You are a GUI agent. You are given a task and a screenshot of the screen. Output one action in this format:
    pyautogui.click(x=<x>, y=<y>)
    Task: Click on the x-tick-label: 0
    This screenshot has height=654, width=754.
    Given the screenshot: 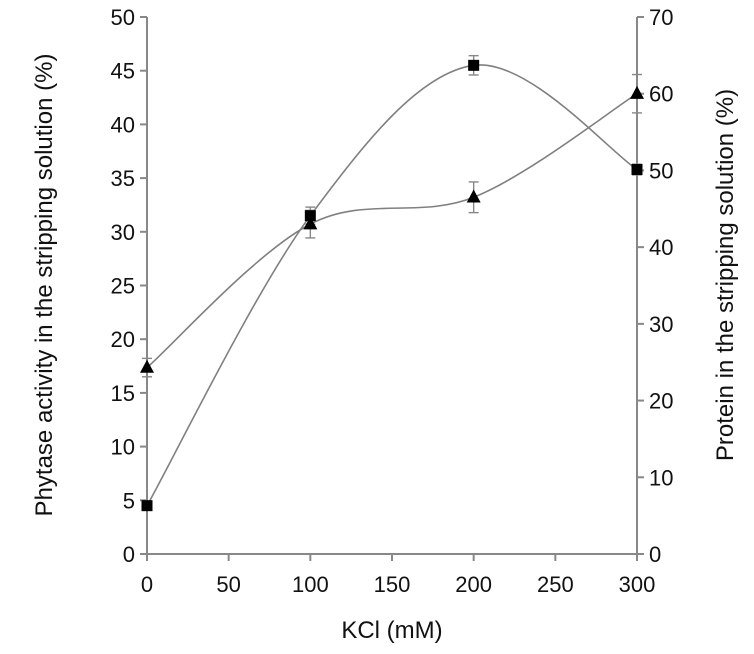 What is the action you would take?
    pyautogui.click(x=147, y=584)
    